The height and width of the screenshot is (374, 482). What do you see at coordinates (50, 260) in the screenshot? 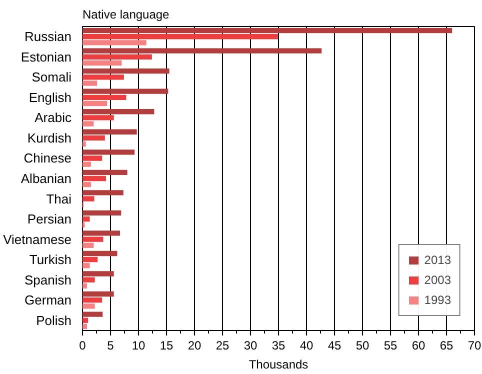
I see `y-tick-label: Turkish` at bounding box center [50, 260].